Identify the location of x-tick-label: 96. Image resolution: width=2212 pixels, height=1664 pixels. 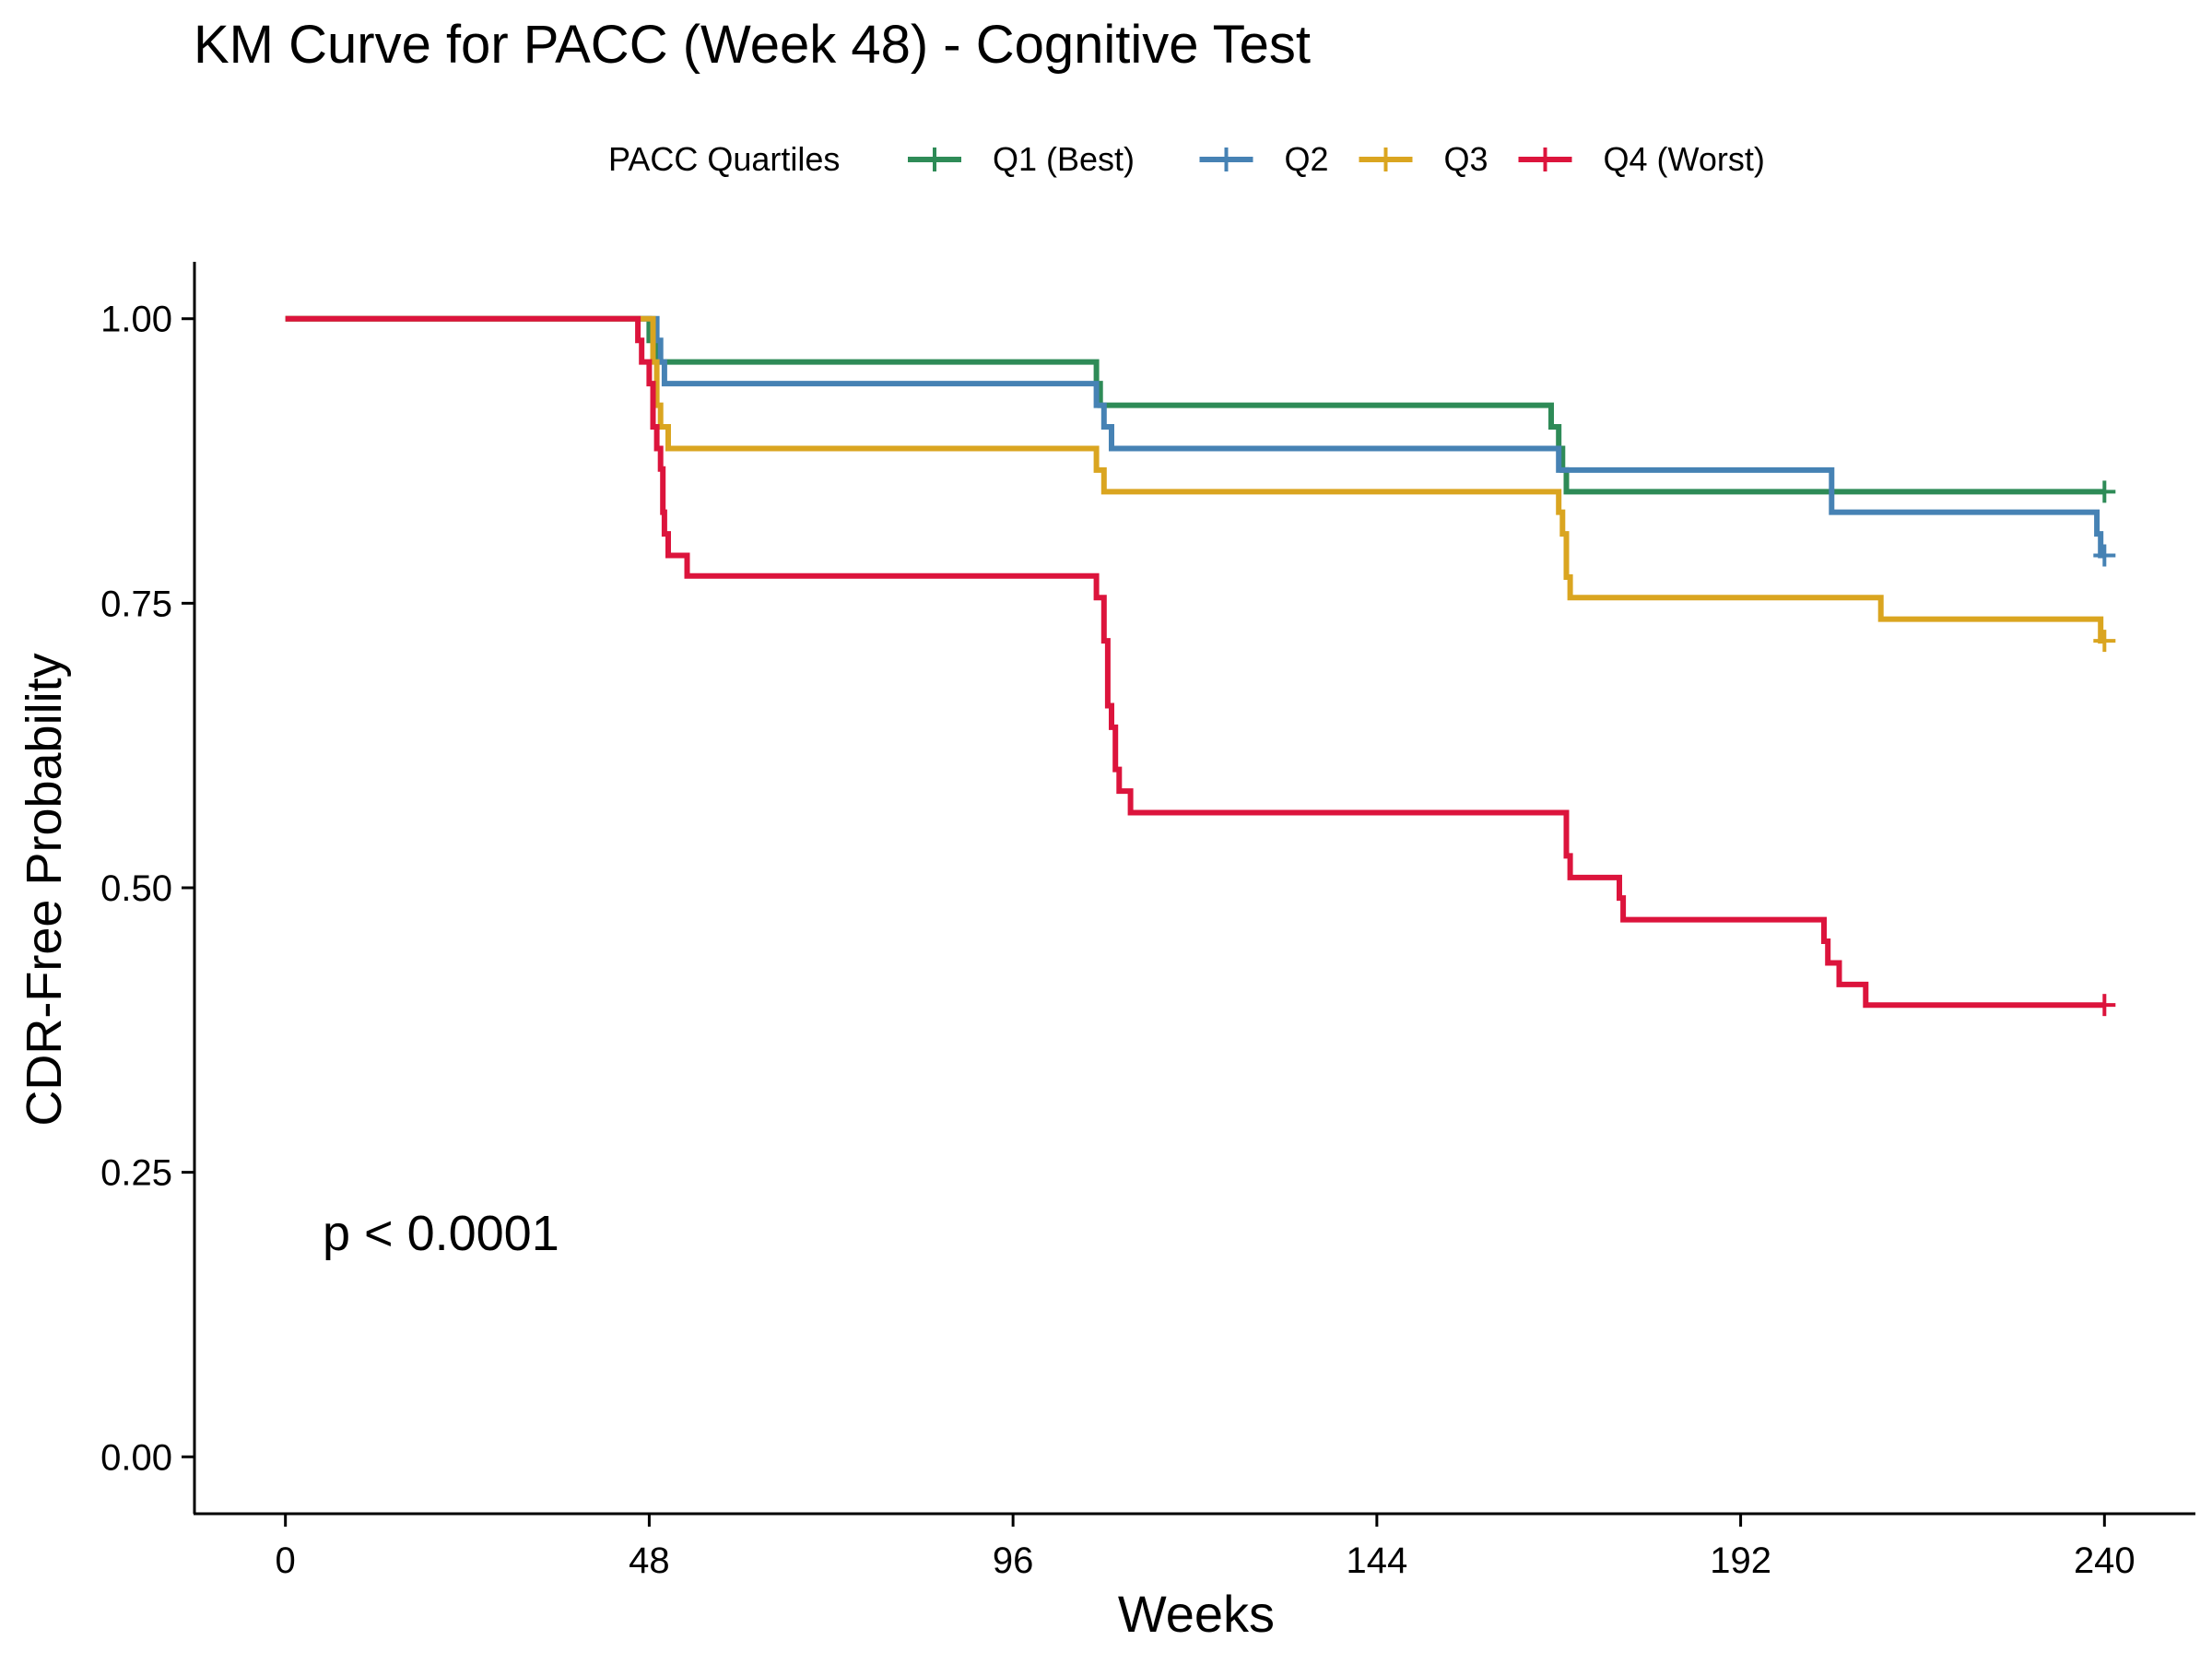
(1013, 1560).